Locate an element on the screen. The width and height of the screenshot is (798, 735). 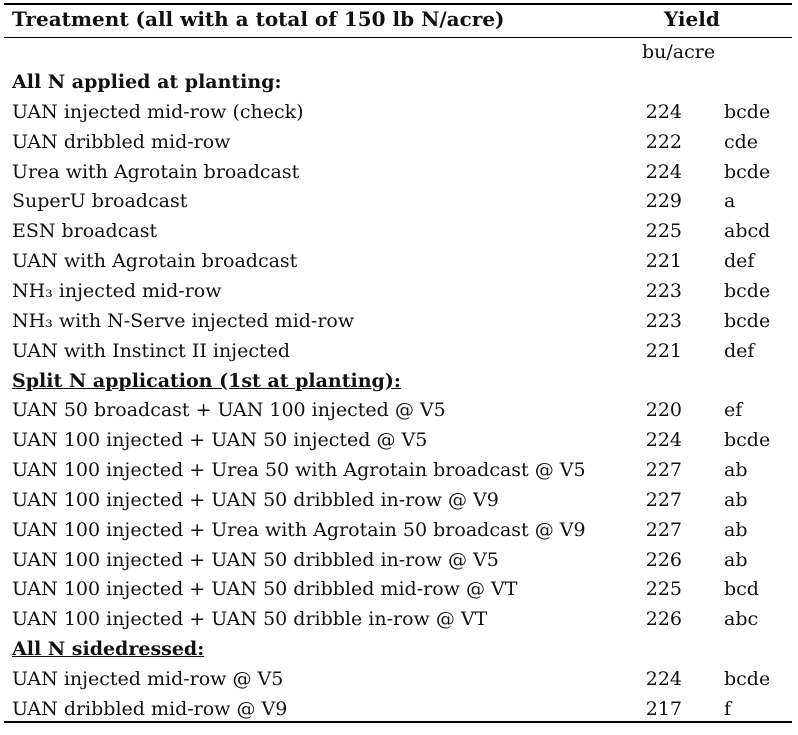
section-title: All N applied at planting: is located at coordinates (147, 82).